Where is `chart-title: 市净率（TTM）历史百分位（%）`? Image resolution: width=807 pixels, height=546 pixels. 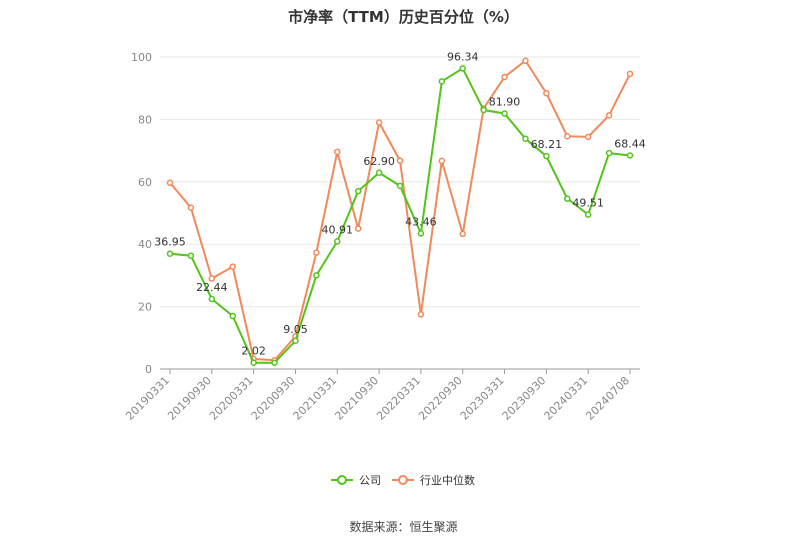 chart-title: 市净率（TTM）历史百分位（%） is located at coordinates (403, 17).